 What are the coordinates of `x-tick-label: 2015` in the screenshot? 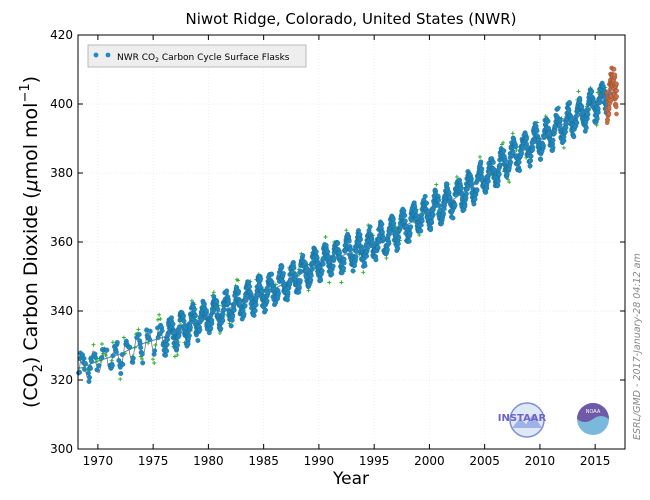 It's located at (595, 461).